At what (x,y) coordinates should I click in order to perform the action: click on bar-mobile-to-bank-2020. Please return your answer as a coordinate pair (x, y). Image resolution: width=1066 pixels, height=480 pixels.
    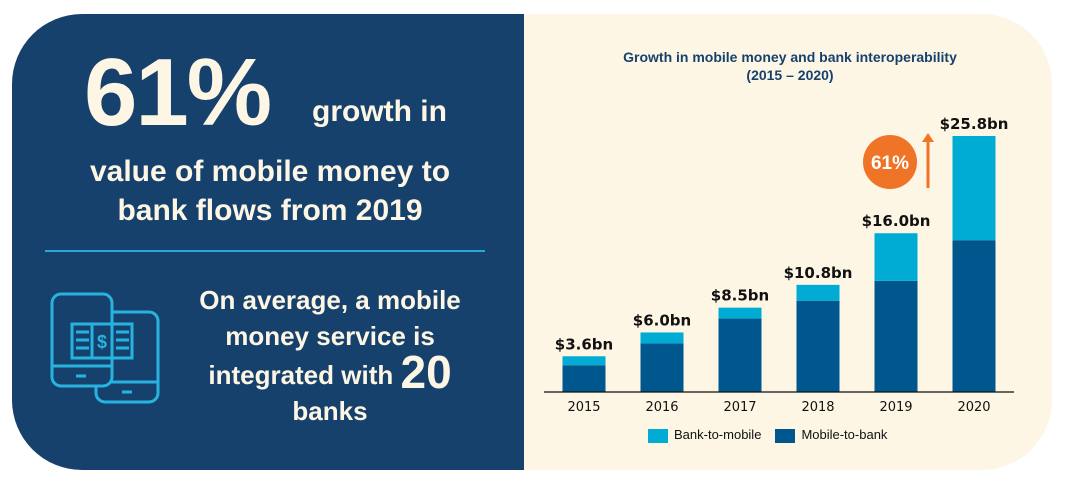
    Looking at the image, I should click on (974, 316).